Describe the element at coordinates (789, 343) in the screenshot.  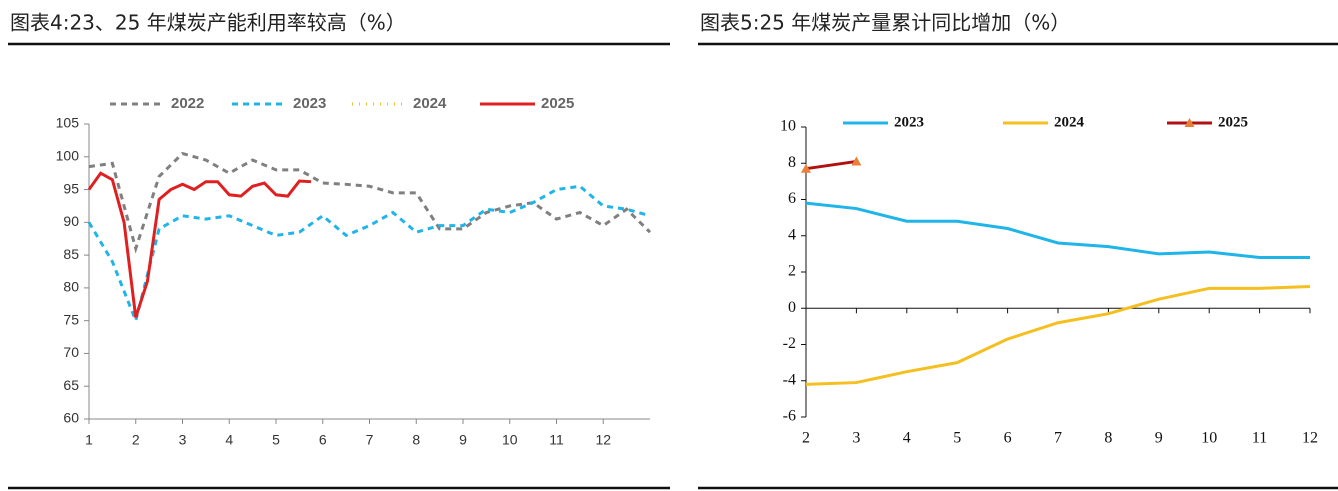
I see `y-tick-label: -2` at that location.